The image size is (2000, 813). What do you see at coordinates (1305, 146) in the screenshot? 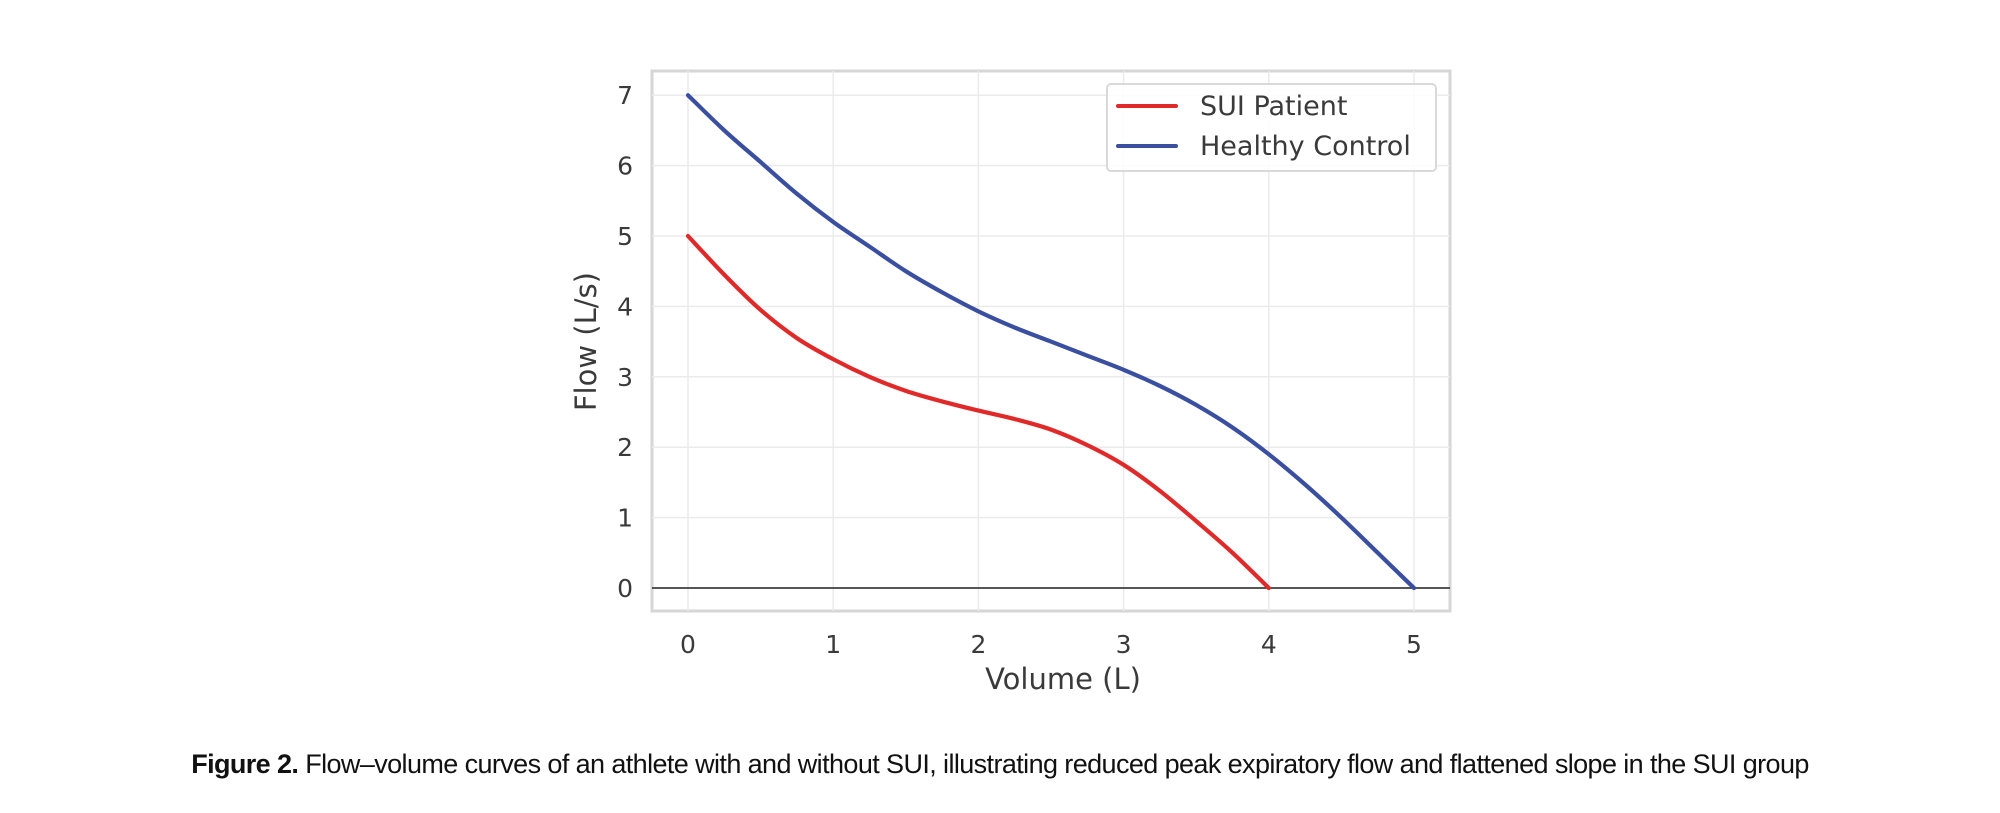
I see `legend-label-healthy-control: Healthy Control` at bounding box center [1305, 146].